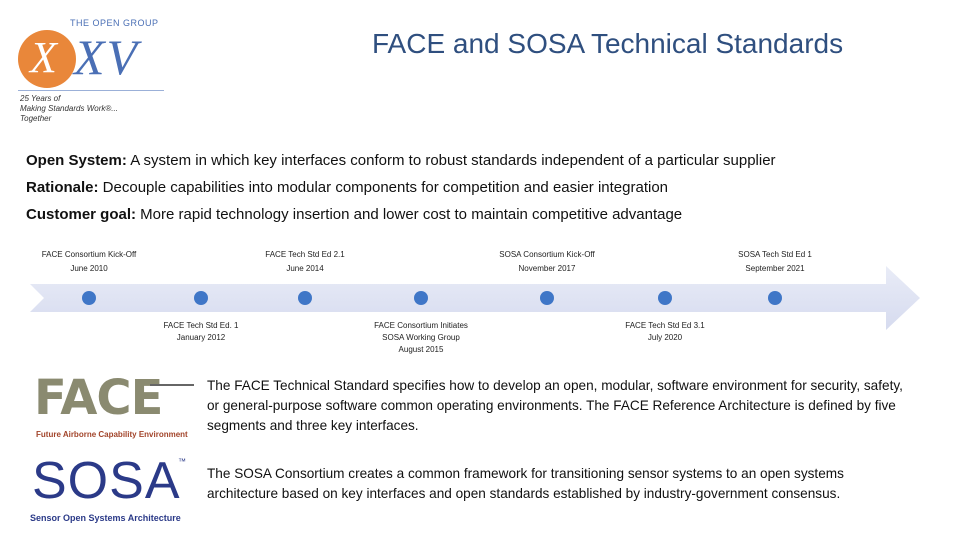  What do you see at coordinates (201, 325) in the screenshot?
I see `event-label: FACE Tech Std Ed. 1` at bounding box center [201, 325].